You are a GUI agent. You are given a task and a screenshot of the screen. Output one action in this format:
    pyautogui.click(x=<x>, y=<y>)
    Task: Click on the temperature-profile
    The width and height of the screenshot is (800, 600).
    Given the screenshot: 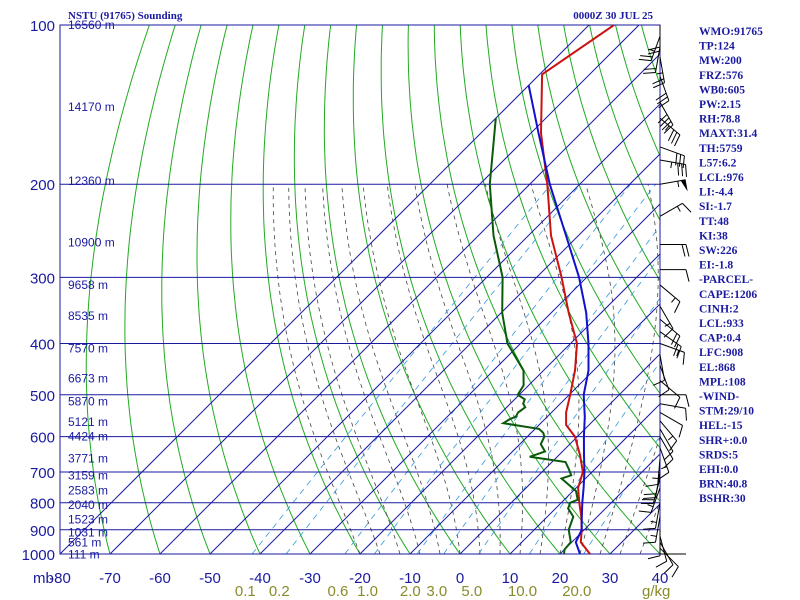 What is the action you would take?
    pyautogui.click(x=577, y=289)
    